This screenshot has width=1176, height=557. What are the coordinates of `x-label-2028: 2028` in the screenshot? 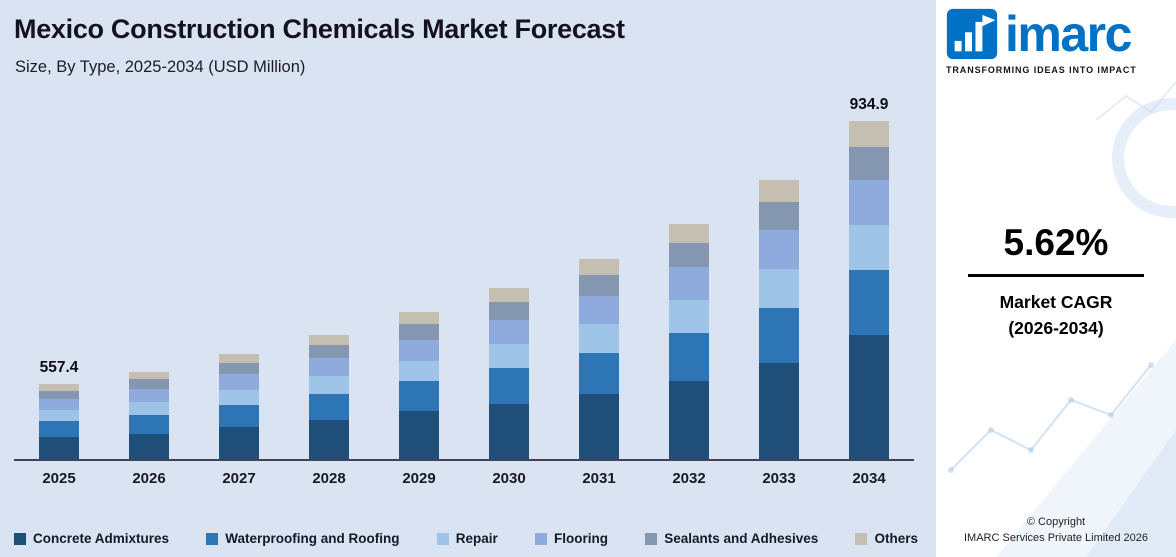 It's located at (329, 478).